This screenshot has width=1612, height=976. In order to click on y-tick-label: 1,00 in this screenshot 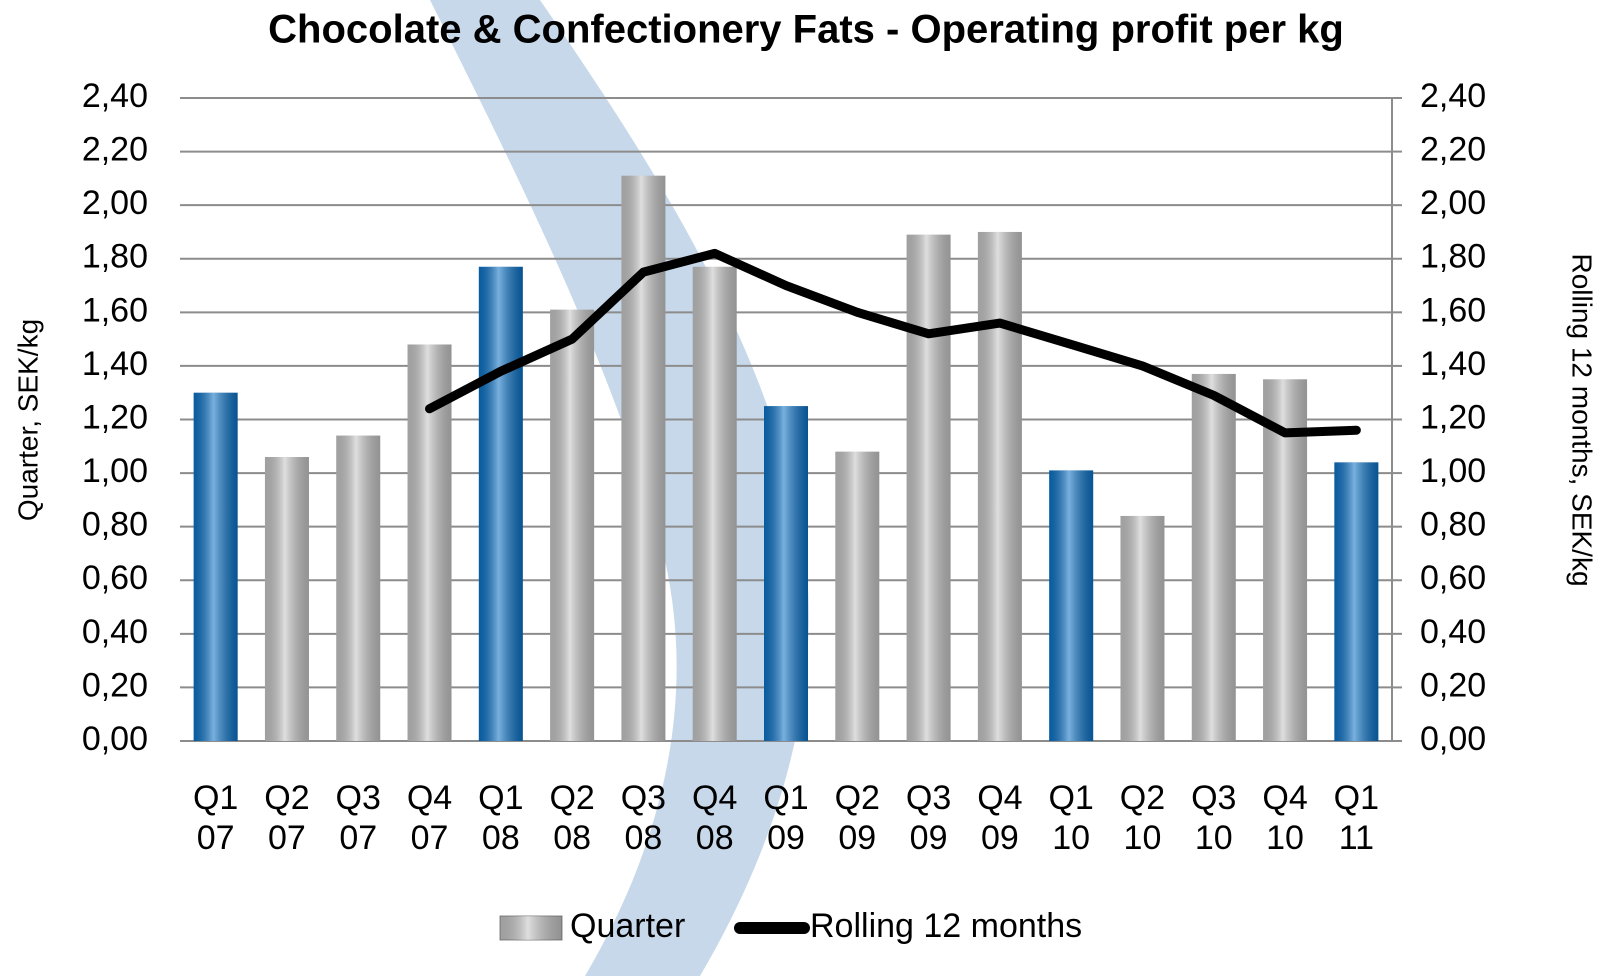, I will do `click(115, 471)`.